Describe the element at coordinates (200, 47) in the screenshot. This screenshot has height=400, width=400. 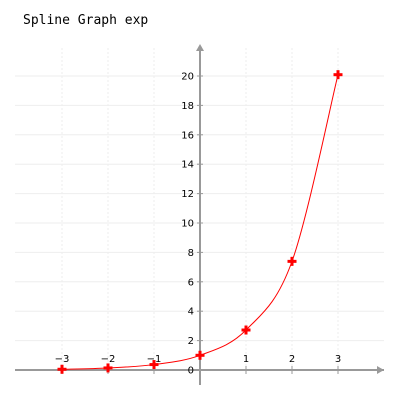
I see `y-axis-arrow` at that location.